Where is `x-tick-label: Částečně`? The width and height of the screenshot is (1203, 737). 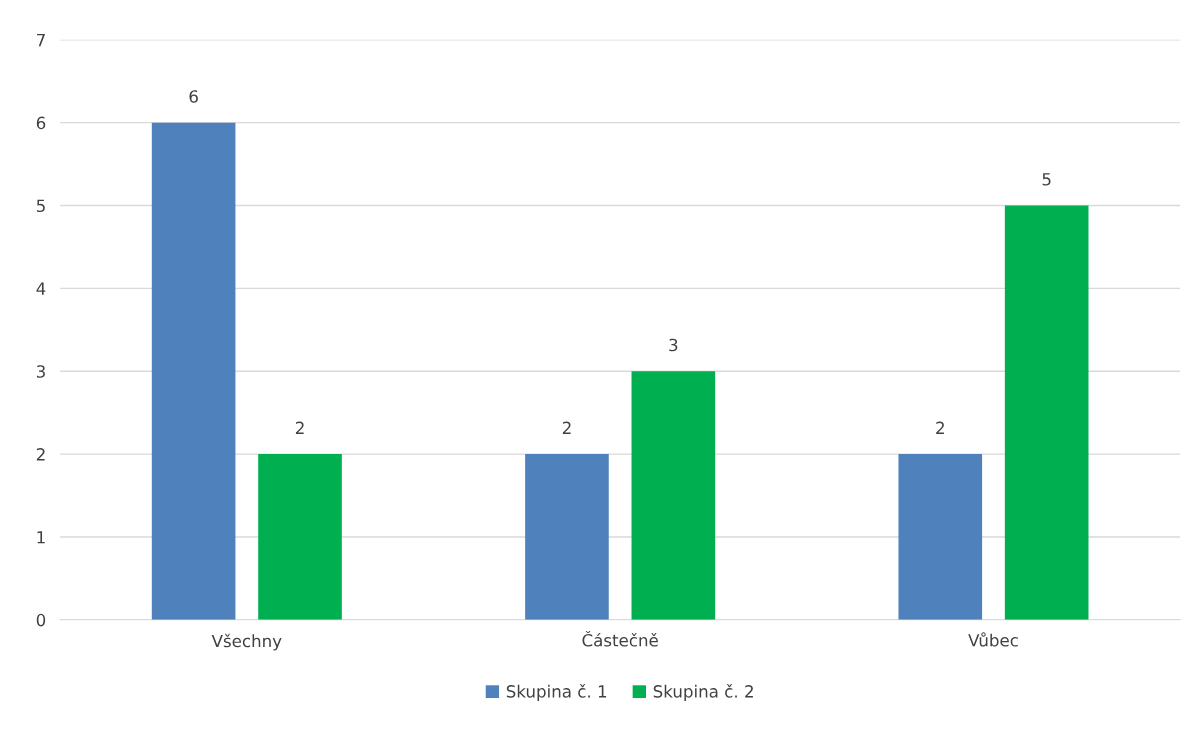 x-tick-label: Částečně is located at coordinates (620, 638).